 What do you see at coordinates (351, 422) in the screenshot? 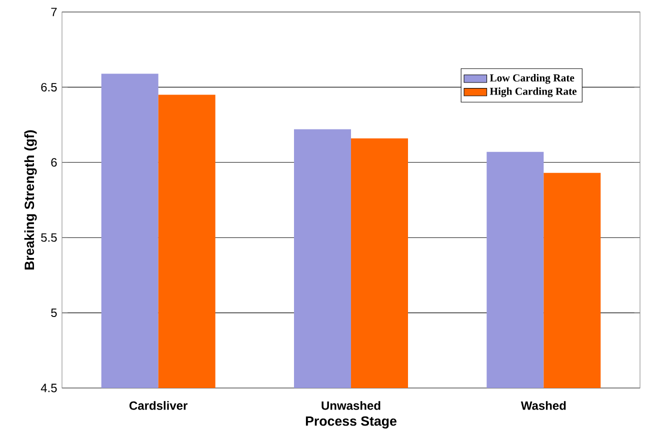
I see `x-axis-title: Process Stage` at bounding box center [351, 422].